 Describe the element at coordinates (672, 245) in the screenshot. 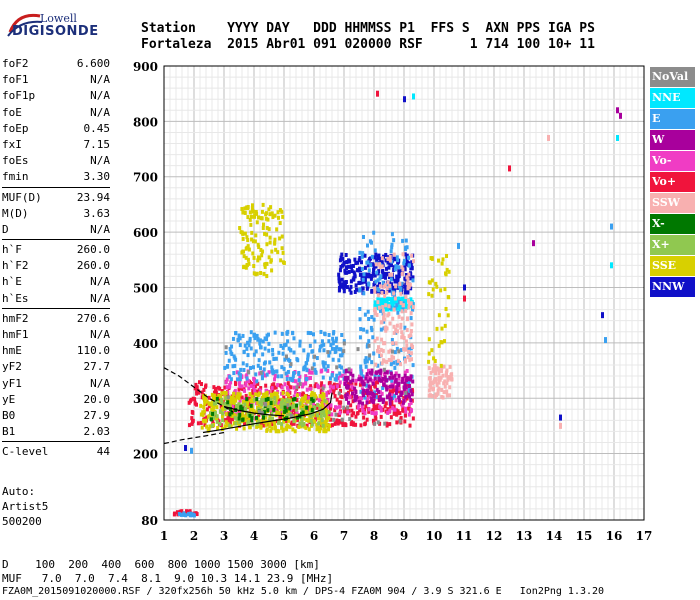

I see `legend-item-x-: X+` at that location.